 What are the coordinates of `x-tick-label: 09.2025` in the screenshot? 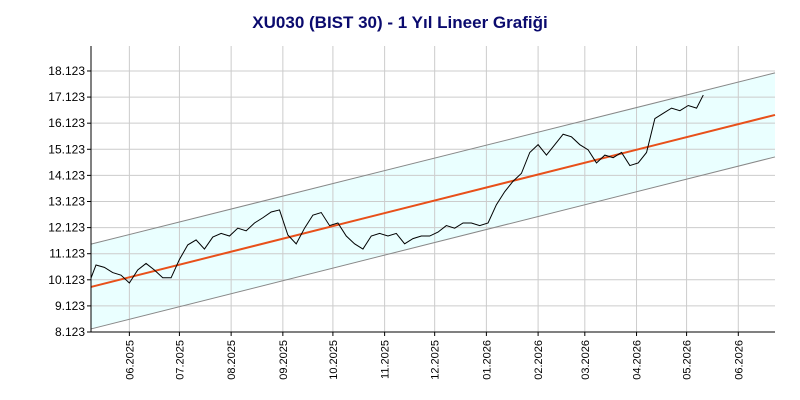 It's located at (284, 360).